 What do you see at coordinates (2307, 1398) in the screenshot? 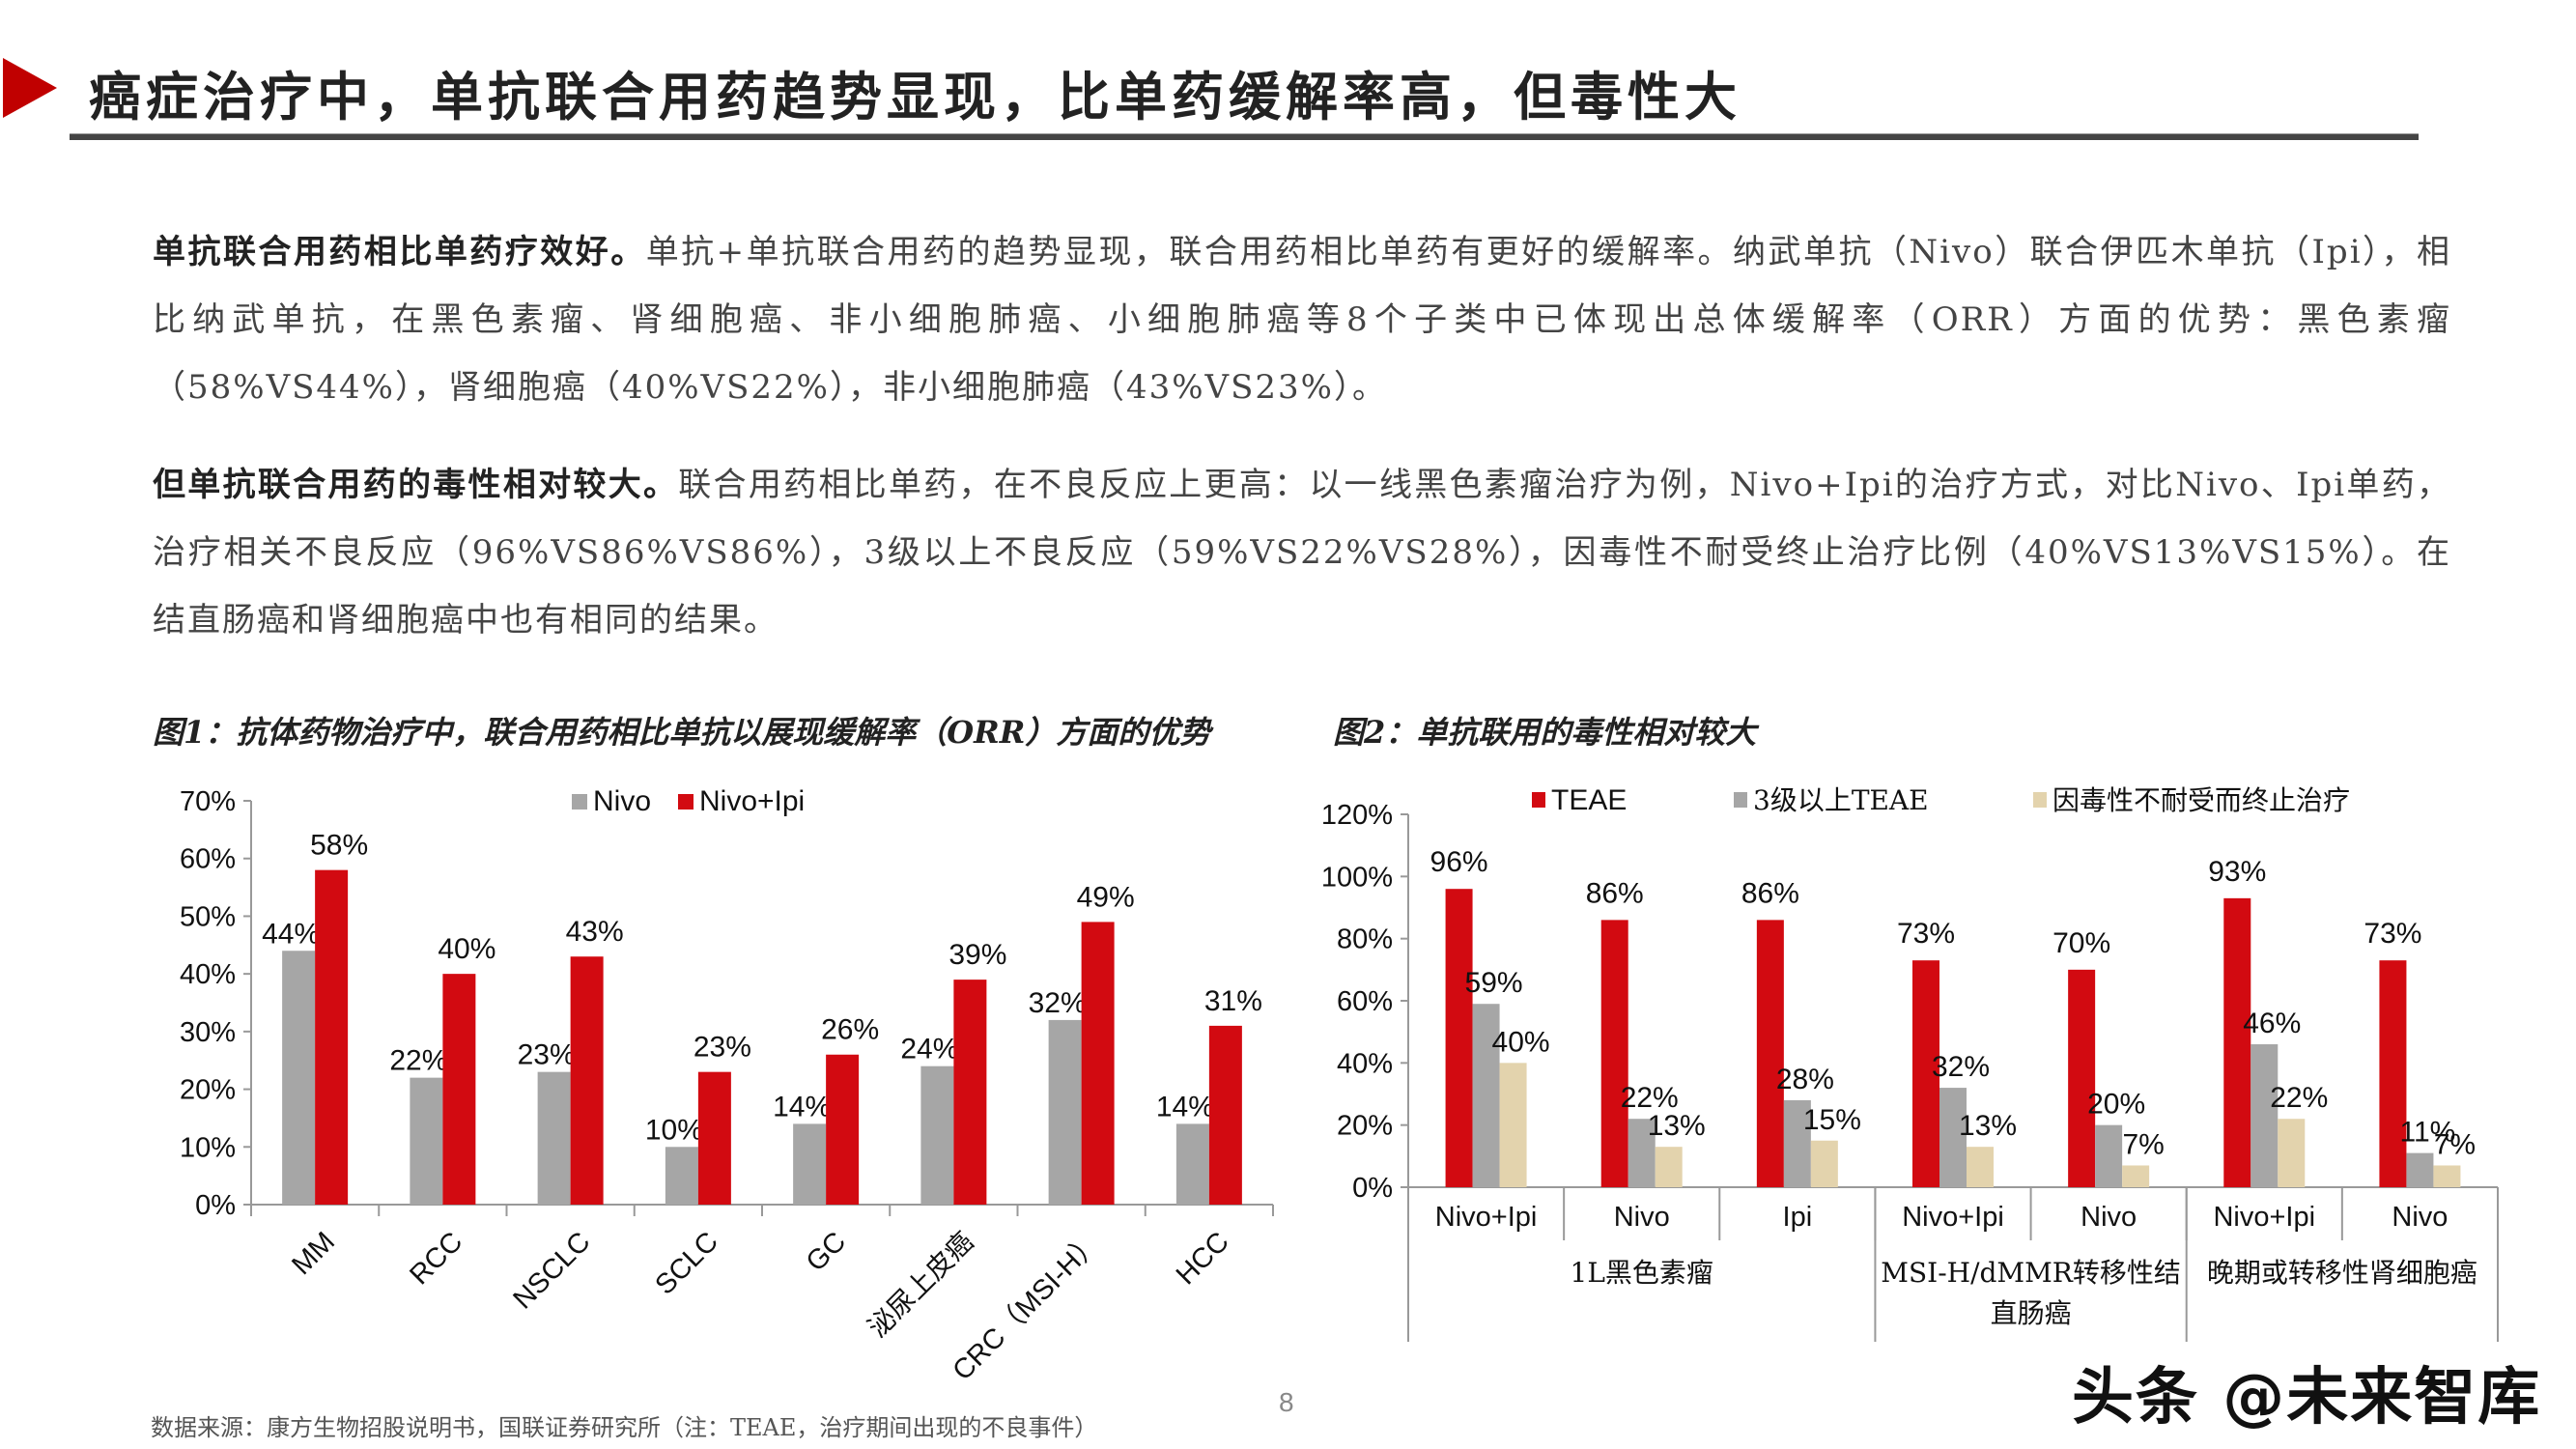
I see `watermark: 头条 @未来智库` at bounding box center [2307, 1398].